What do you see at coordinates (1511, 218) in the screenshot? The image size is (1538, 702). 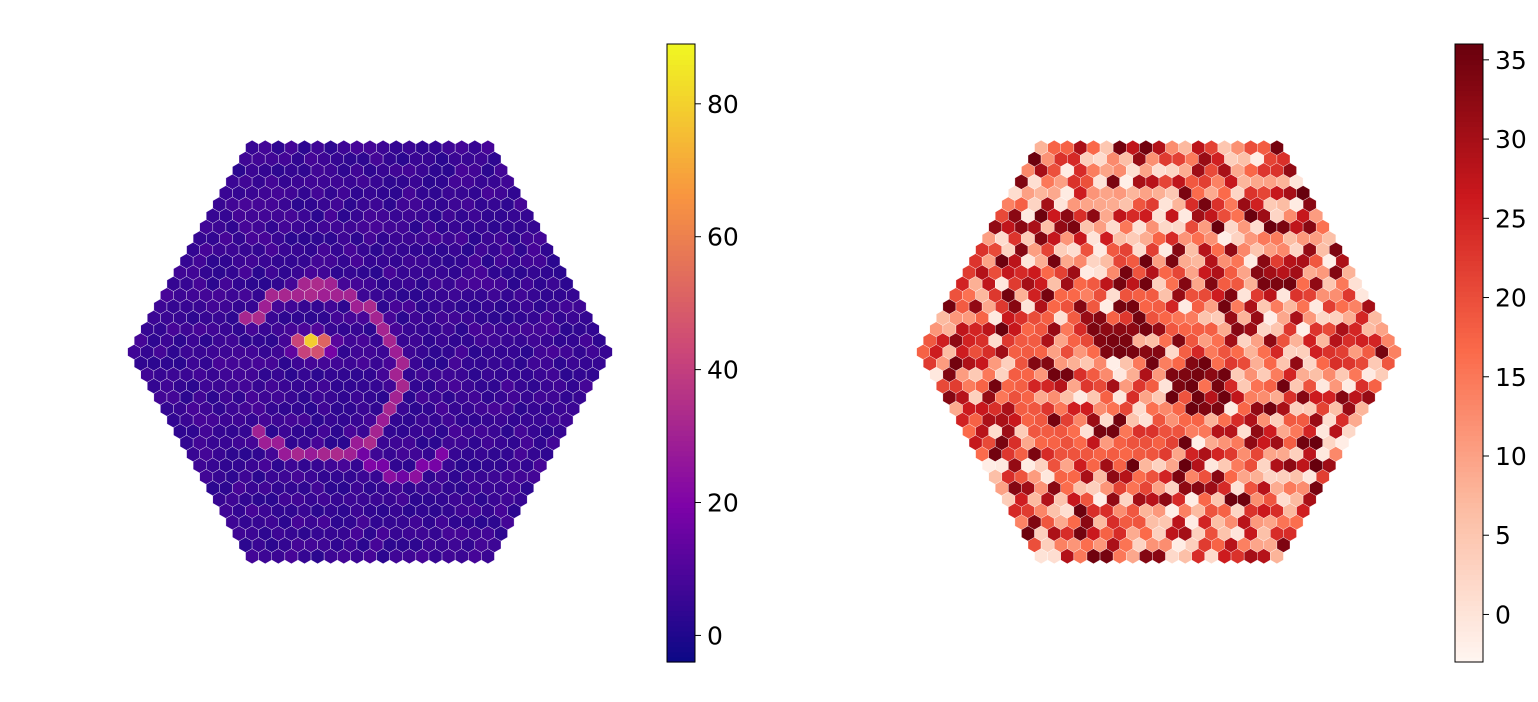 I see `colorbar-tick-label: 25` at bounding box center [1511, 218].